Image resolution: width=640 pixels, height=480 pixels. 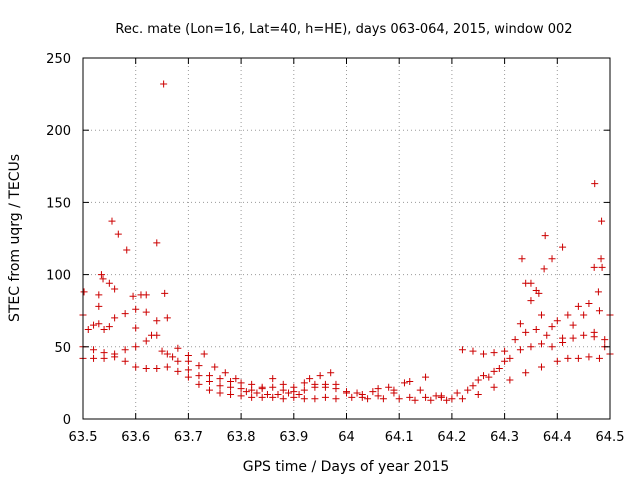 I want to click on y-tick-label: 150, so click(x=58, y=203).